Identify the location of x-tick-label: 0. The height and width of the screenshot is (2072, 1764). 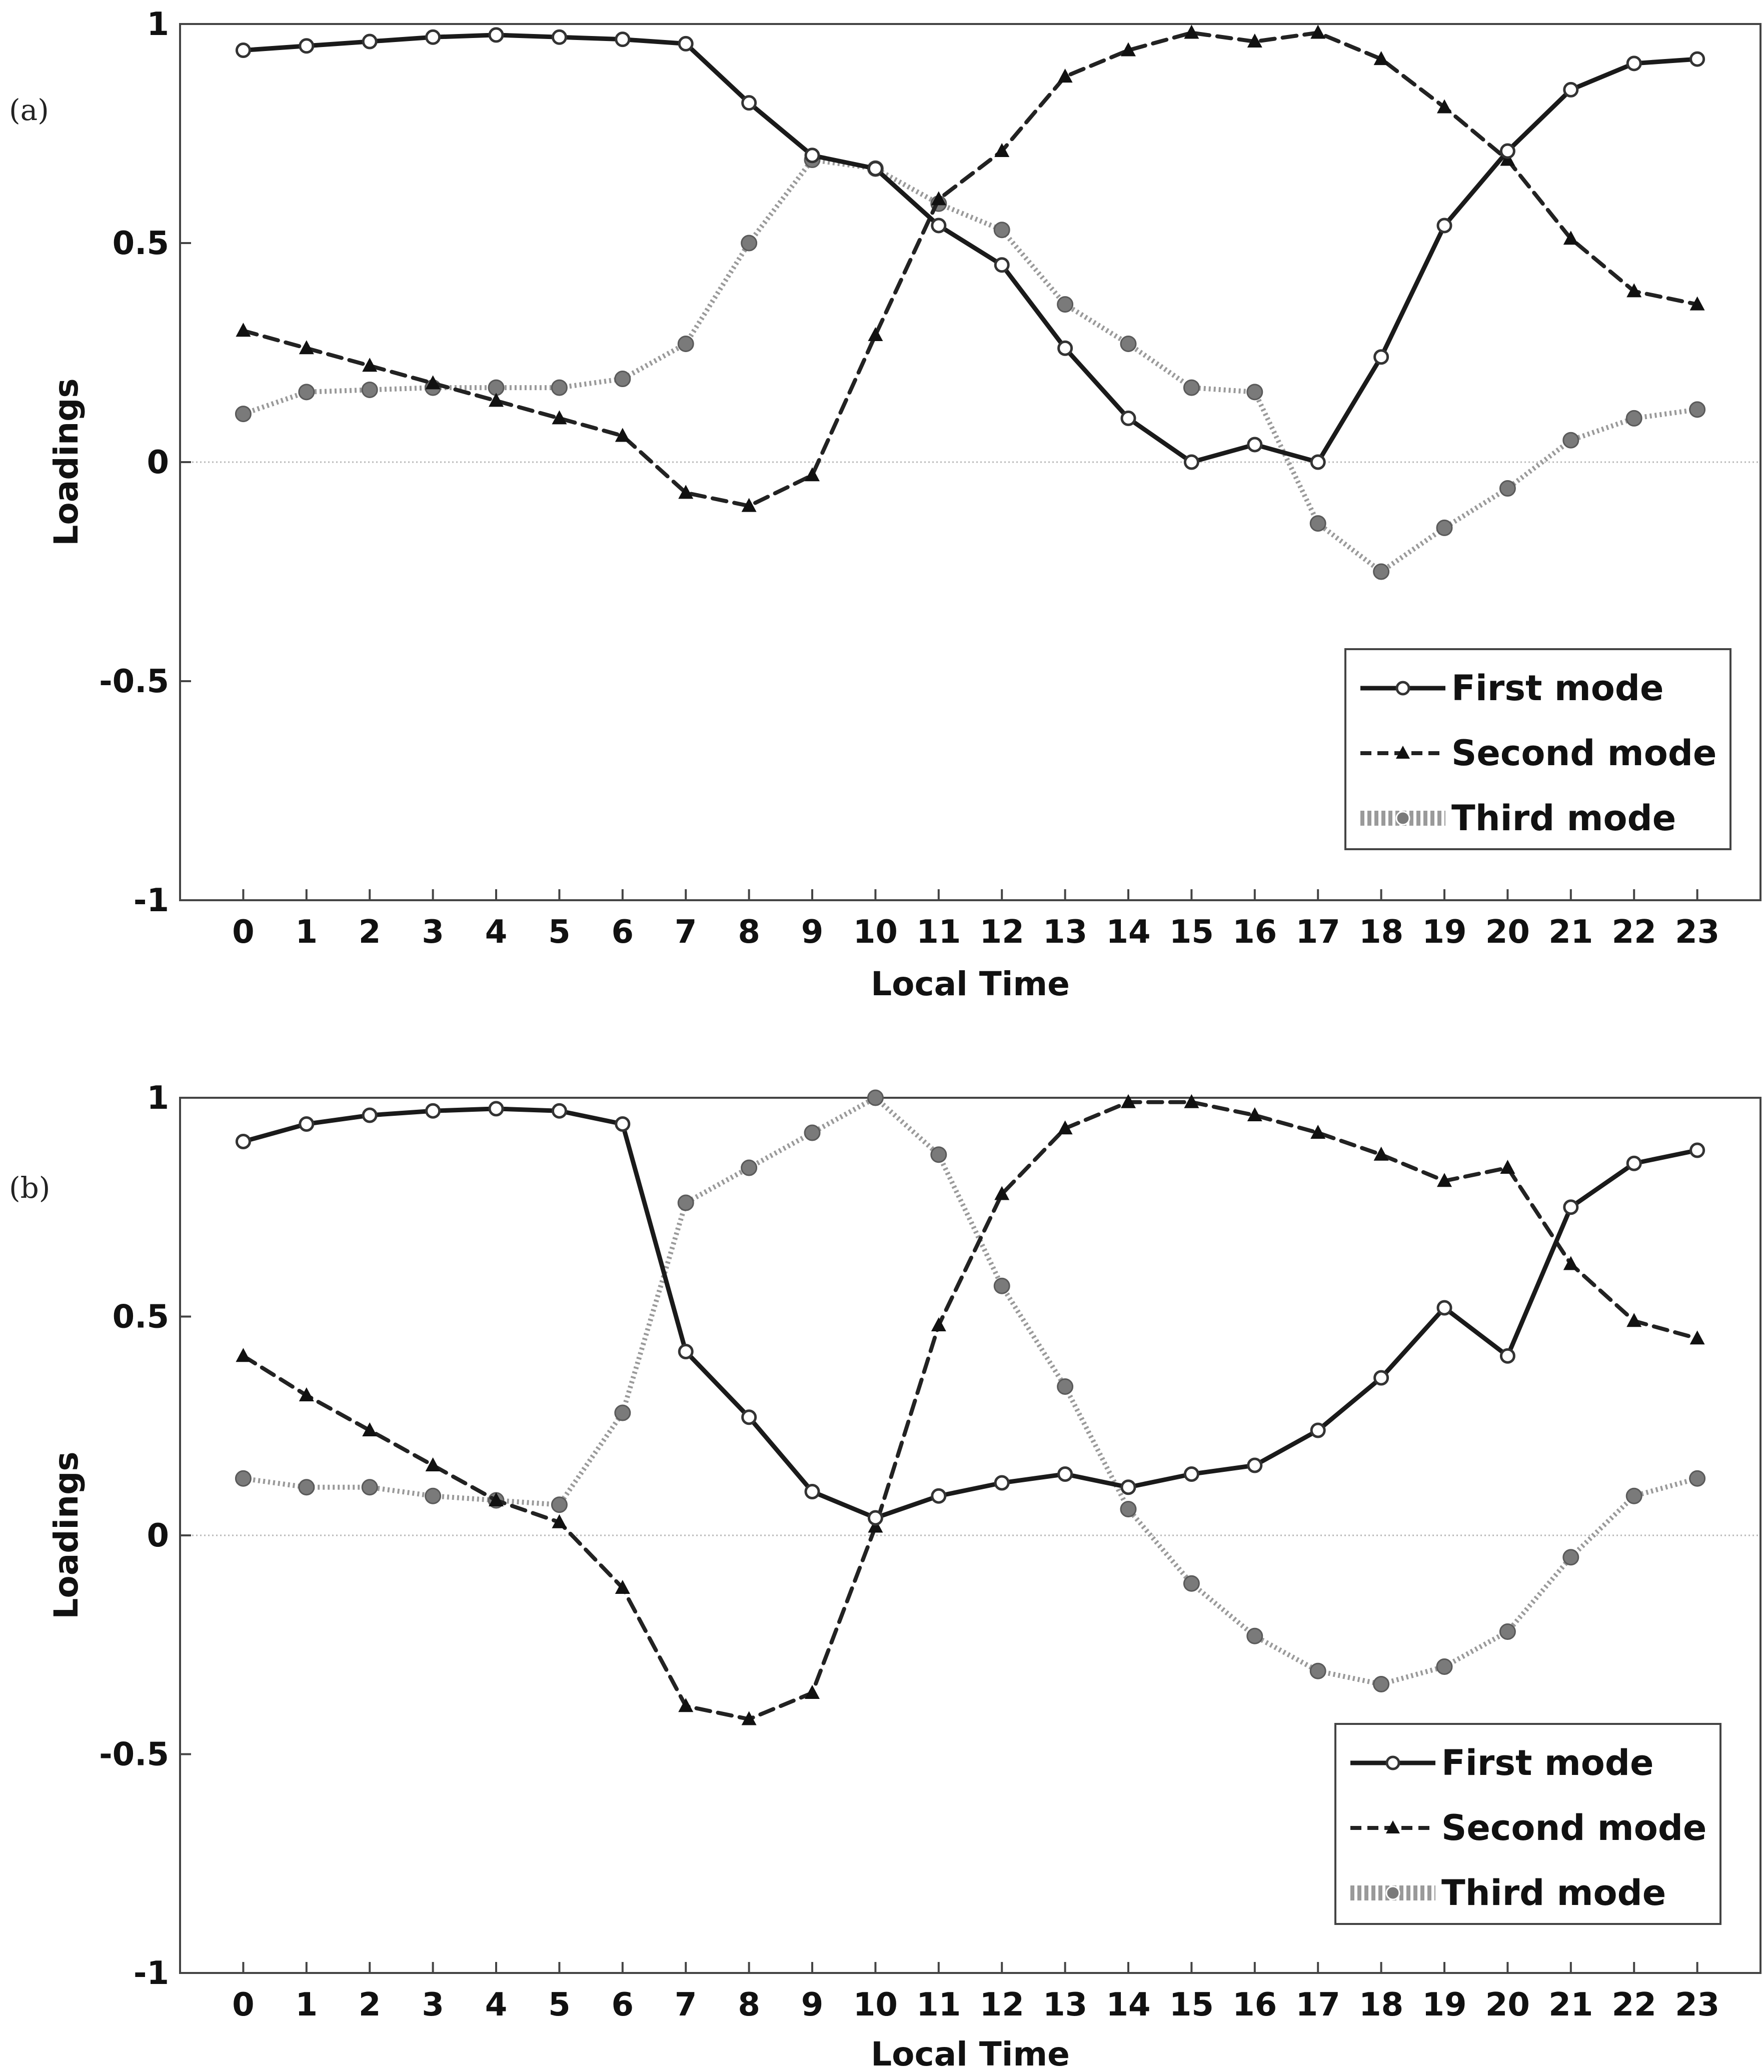
(243, 932).